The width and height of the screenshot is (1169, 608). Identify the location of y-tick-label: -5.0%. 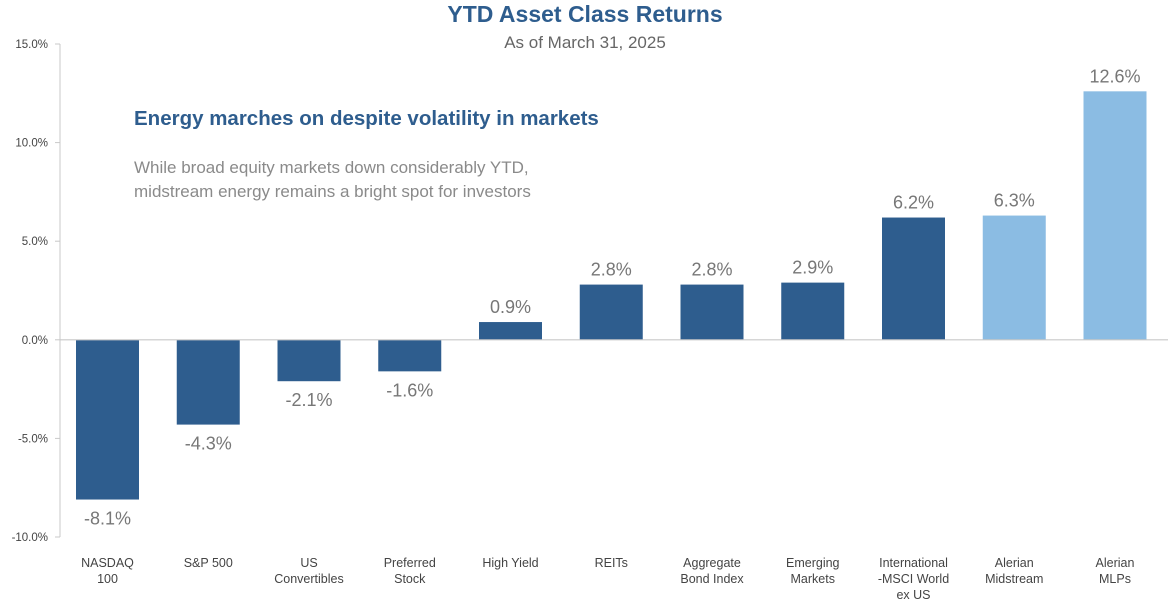
(33, 439).